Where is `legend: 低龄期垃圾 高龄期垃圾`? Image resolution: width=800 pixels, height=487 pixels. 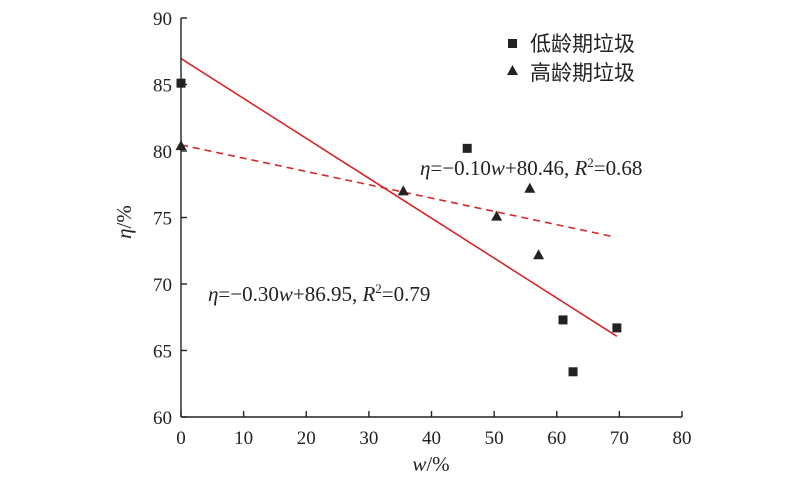
legend: 低龄期垃圾 高龄期垃圾 is located at coordinates (571, 58).